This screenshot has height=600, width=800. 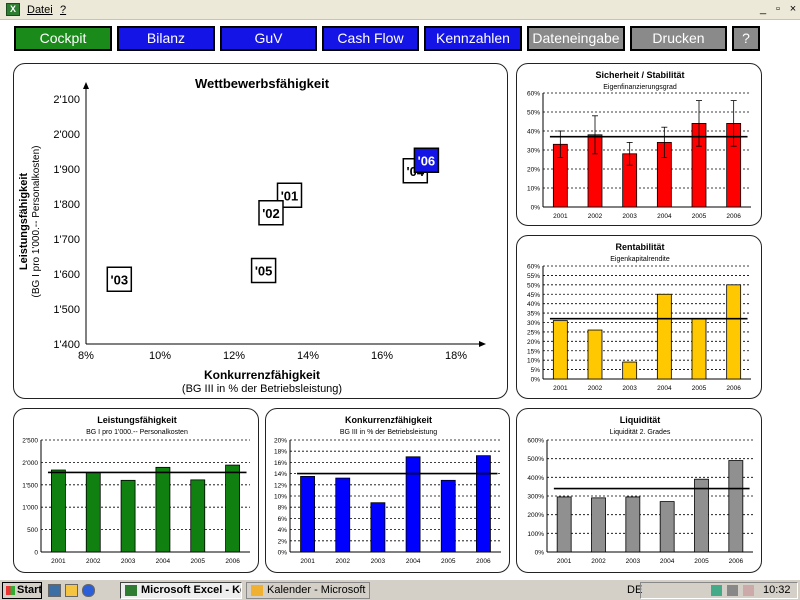 I want to click on y-tick-label: 100%, so click(x=535, y=534).